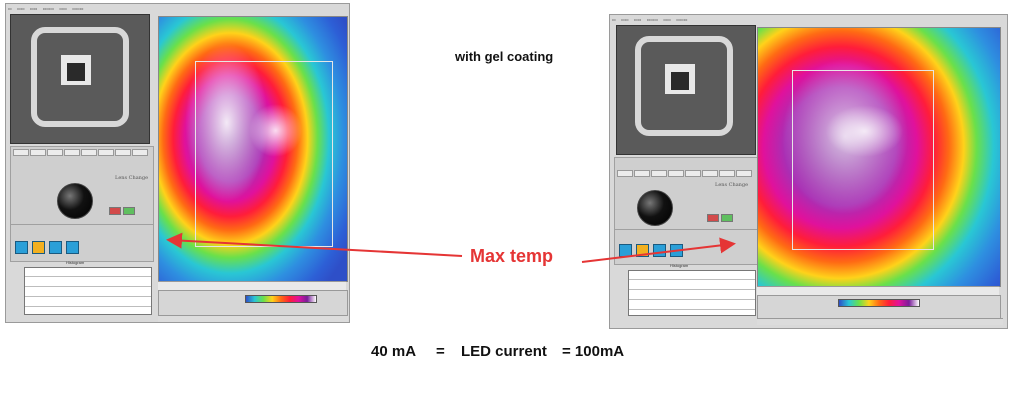 The image size is (1024, 407). What do you see at coordinates (394, 351) in the screenshot?
I see `left-current-label: 40 mA` at bounding box center [394, 351].